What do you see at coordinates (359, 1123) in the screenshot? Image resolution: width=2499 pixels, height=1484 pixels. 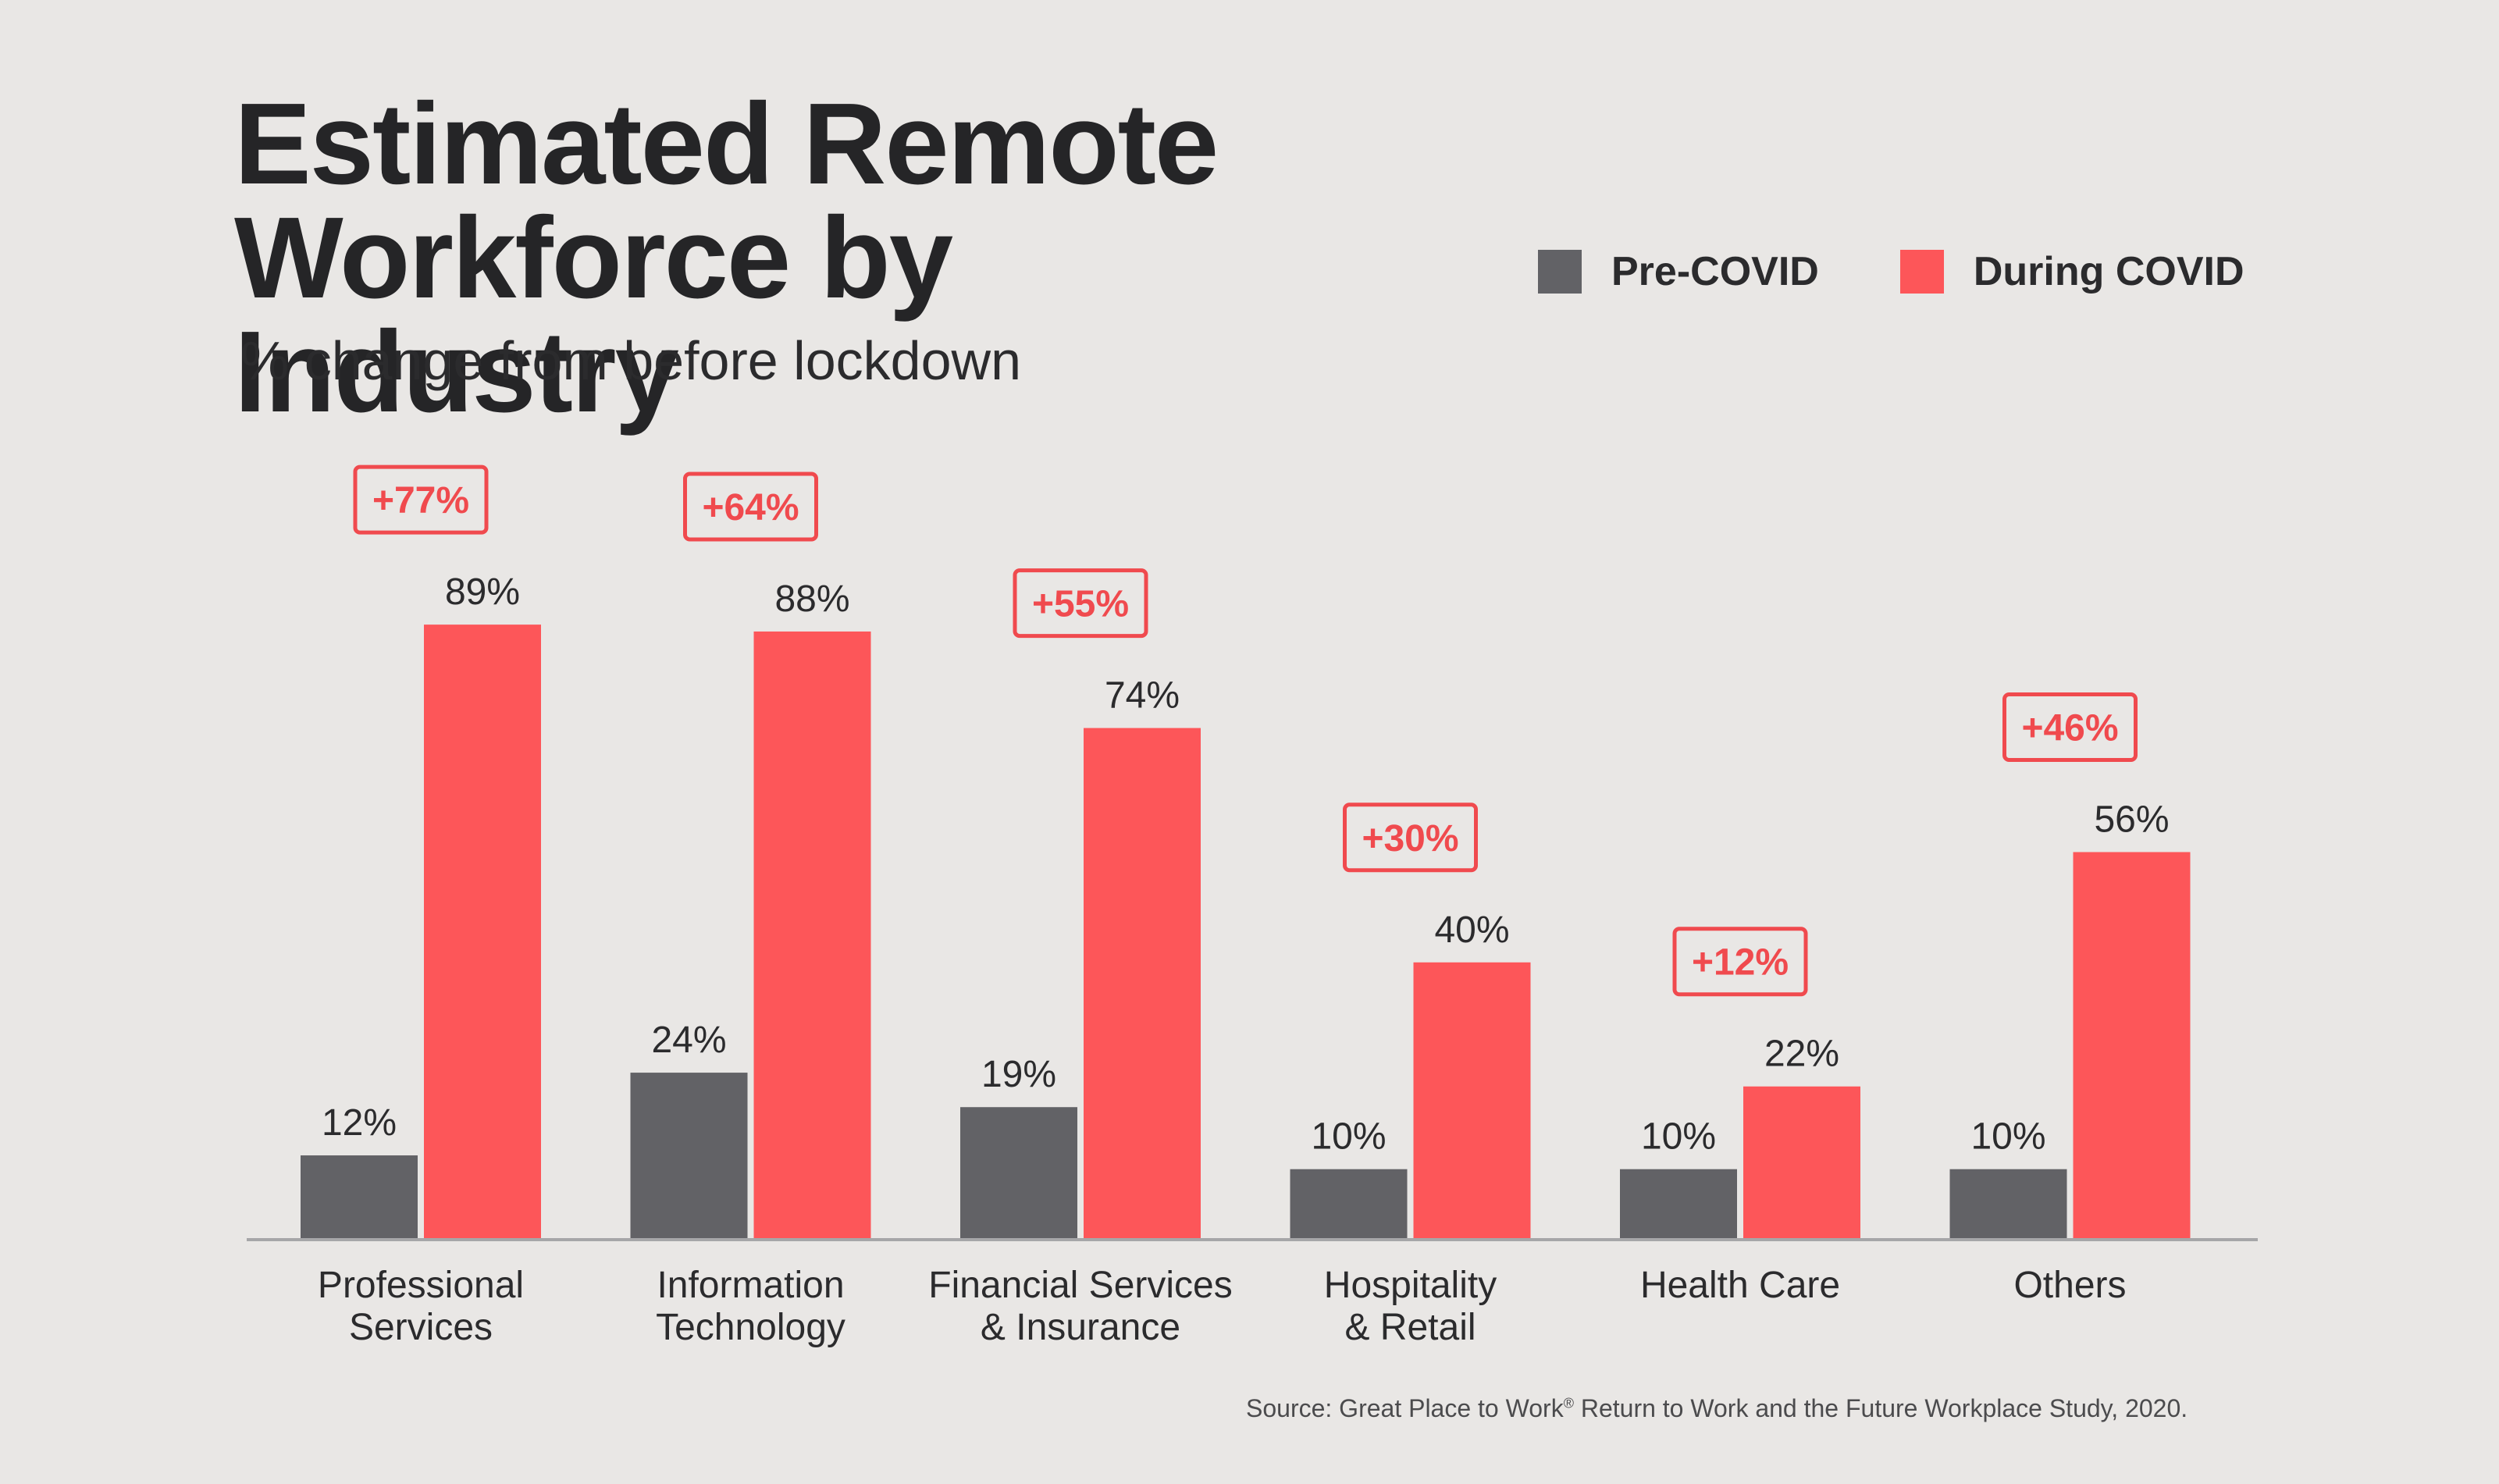 I see `value-label-pre-covid-professional-services: 12%` at bounding box center [359, 1123].